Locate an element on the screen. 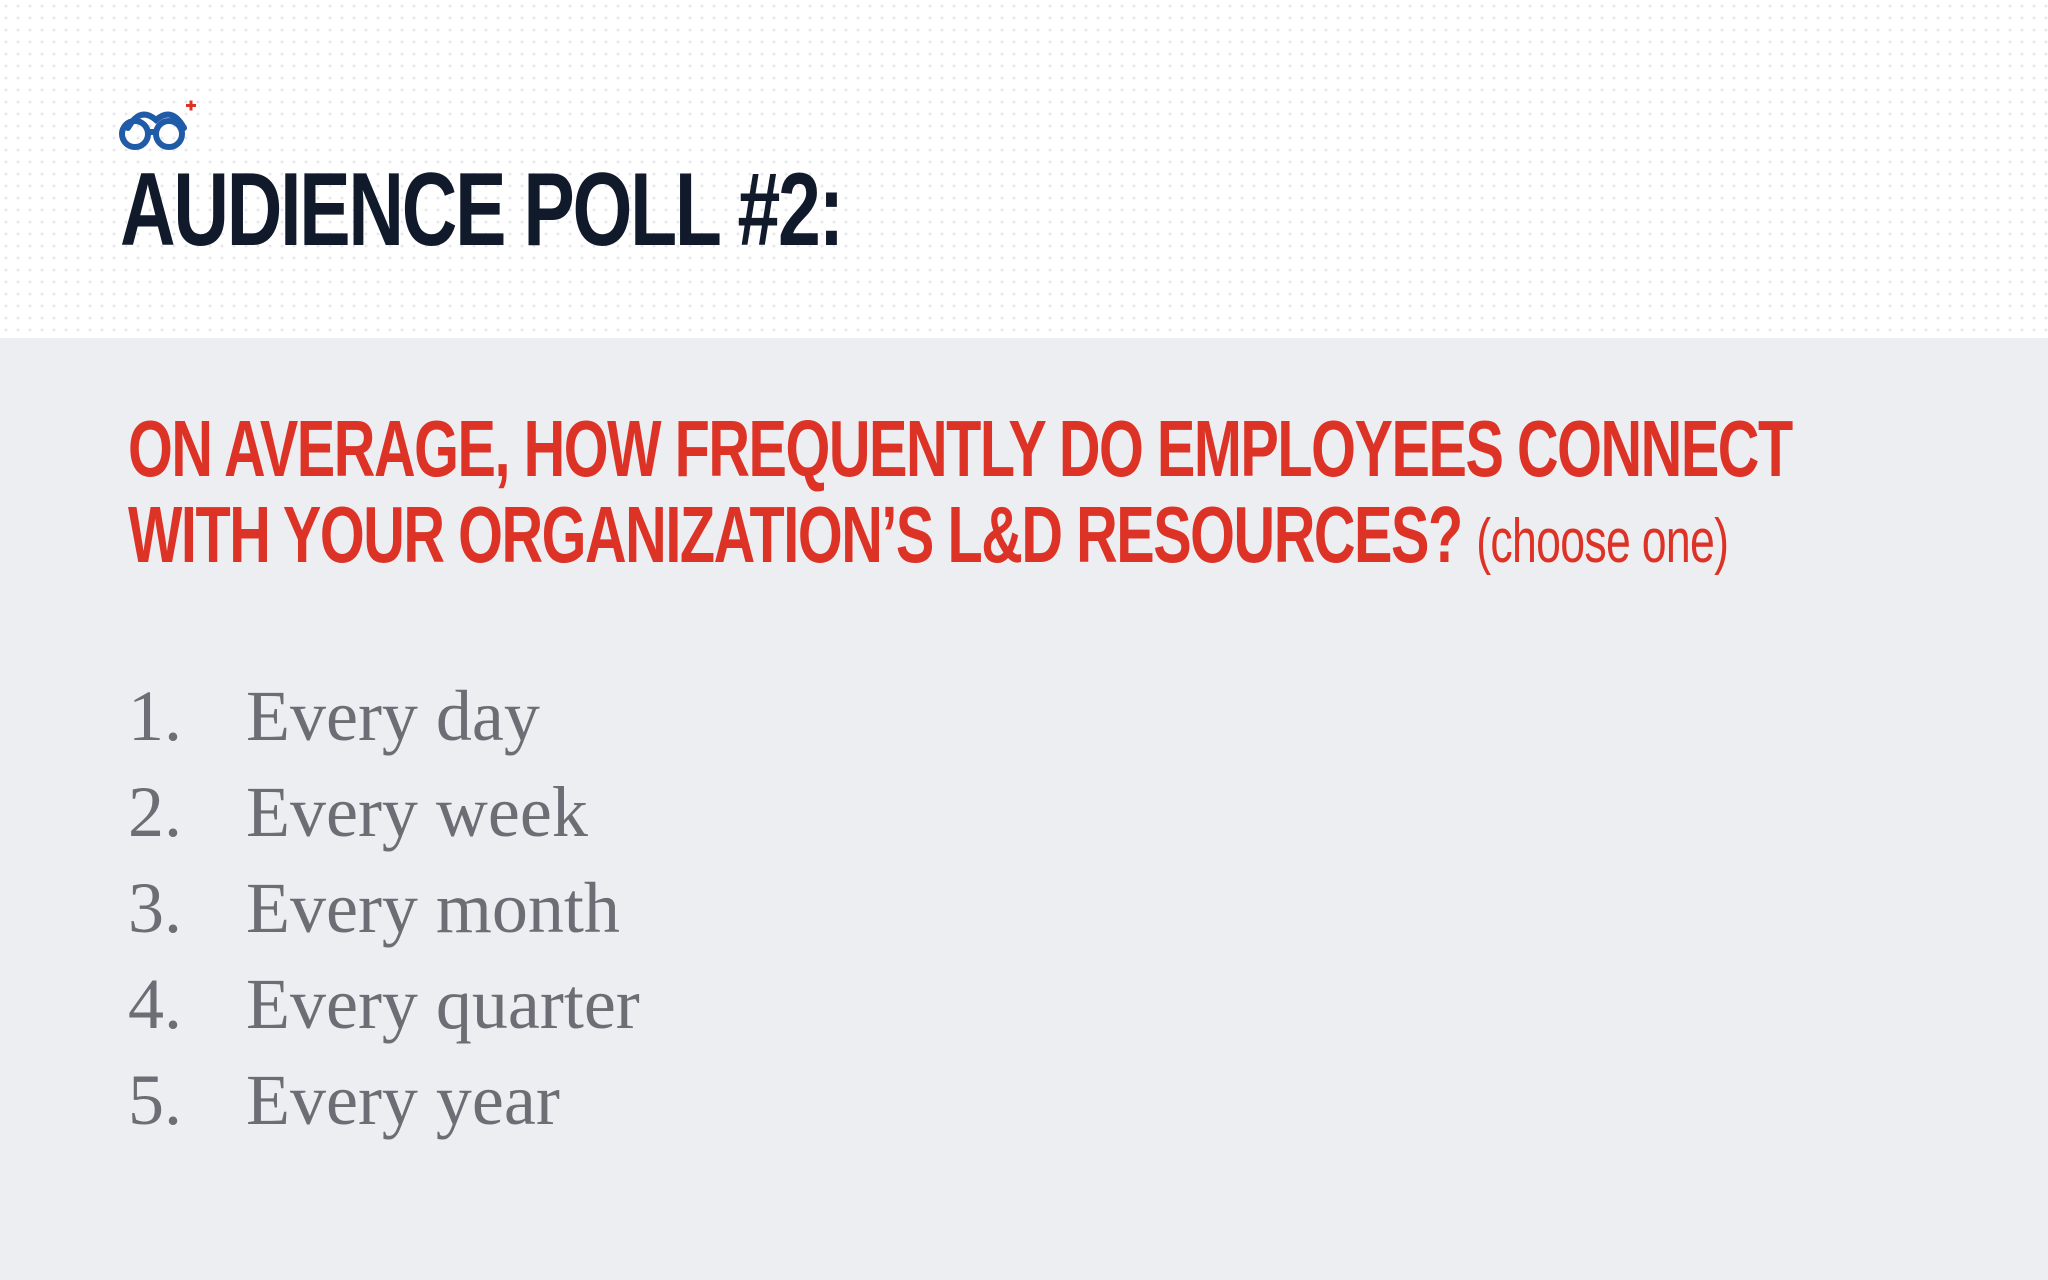  option-item: 3. Every month is located at coordinates (384, 908).